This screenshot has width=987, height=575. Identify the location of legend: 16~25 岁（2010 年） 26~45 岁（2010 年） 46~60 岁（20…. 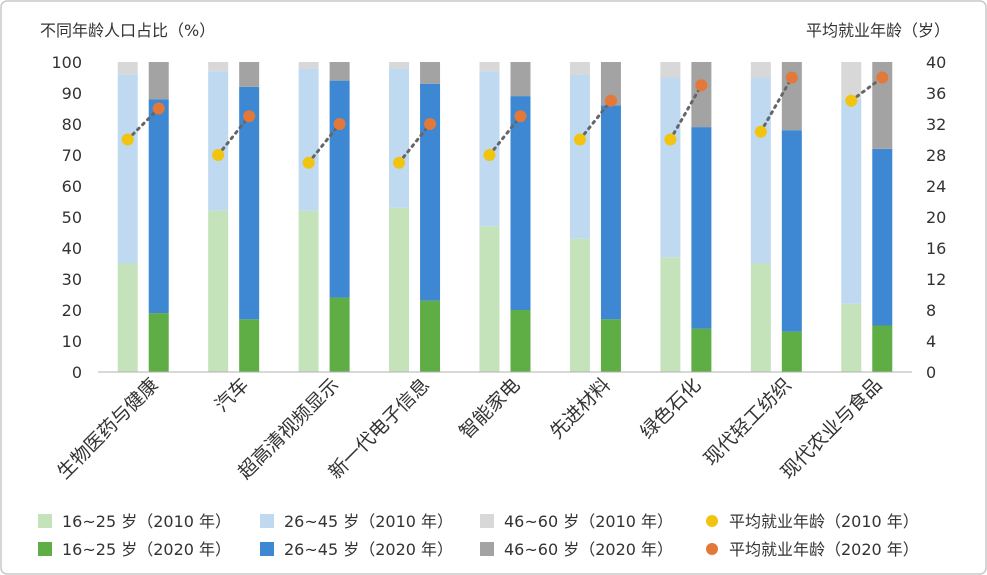
(478, 535).